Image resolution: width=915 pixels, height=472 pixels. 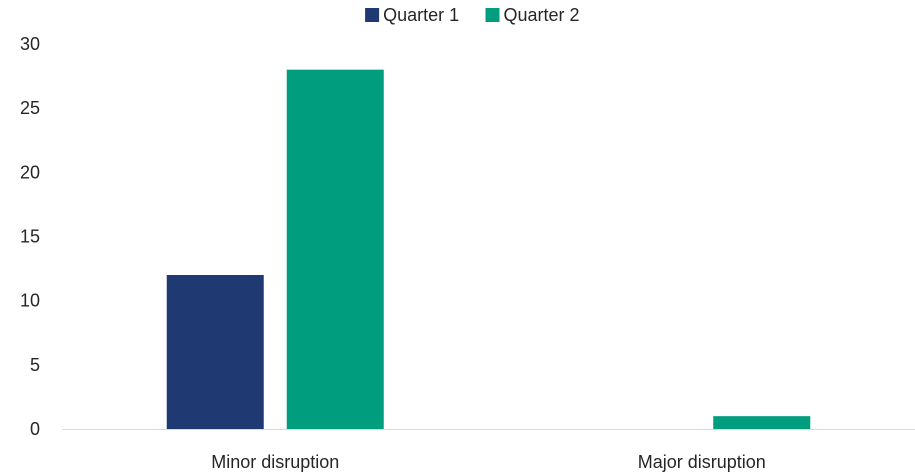 What do you see at coordinates (30, 108) in the screenshot?
I see `y-tick-label: 25` at bounding box center [30, 108].